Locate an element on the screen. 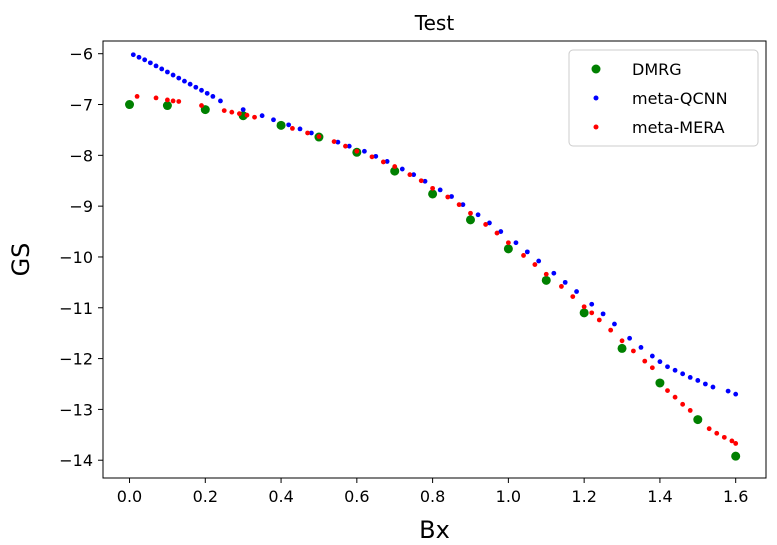 This screenshot has height=545, width=777. legend-entry-dmrg: DMRG is located at coordinates (636, 69).